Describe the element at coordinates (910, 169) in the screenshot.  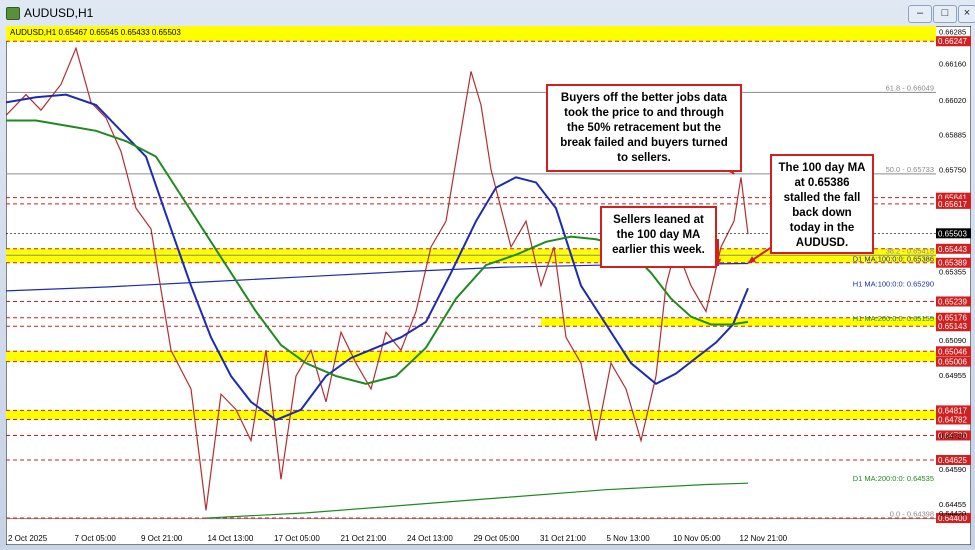
I see `level-label: 50.0 - 0.65733` at that location.